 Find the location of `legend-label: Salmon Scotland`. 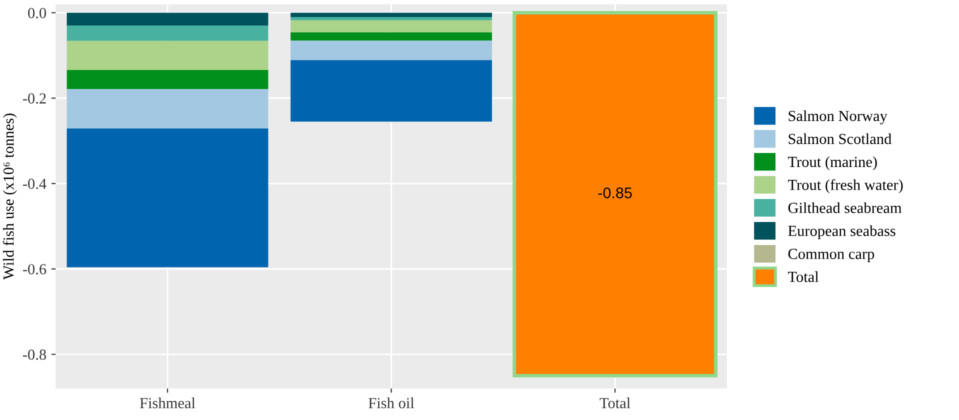

legend-label: Salmon Scotland is located at coordinates (840, 138).